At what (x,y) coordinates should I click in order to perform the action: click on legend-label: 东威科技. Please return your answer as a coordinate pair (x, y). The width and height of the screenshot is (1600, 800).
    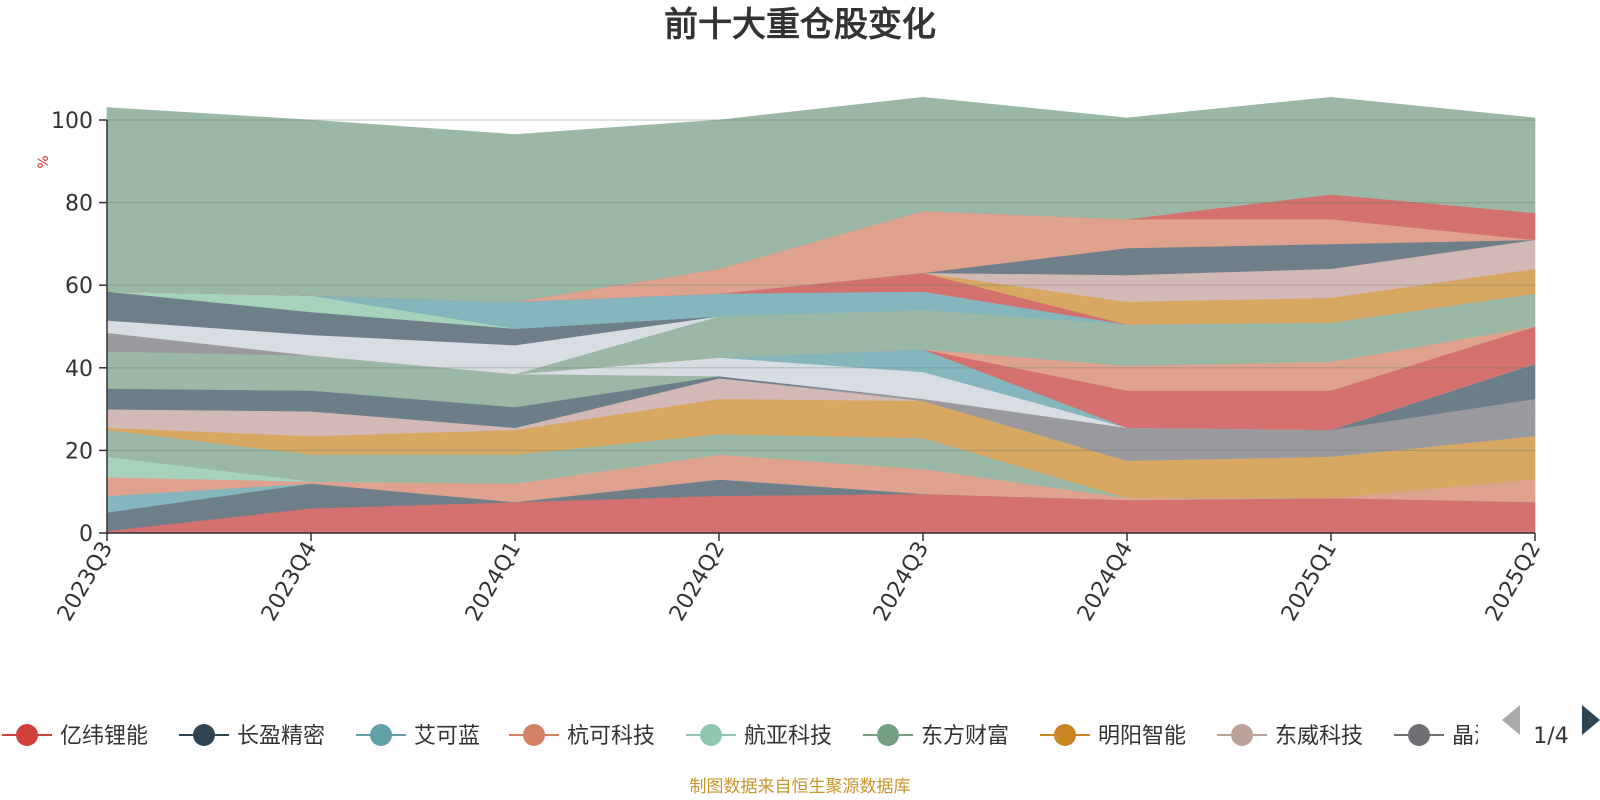
    Looking at the image, I should click on (1319, 736).